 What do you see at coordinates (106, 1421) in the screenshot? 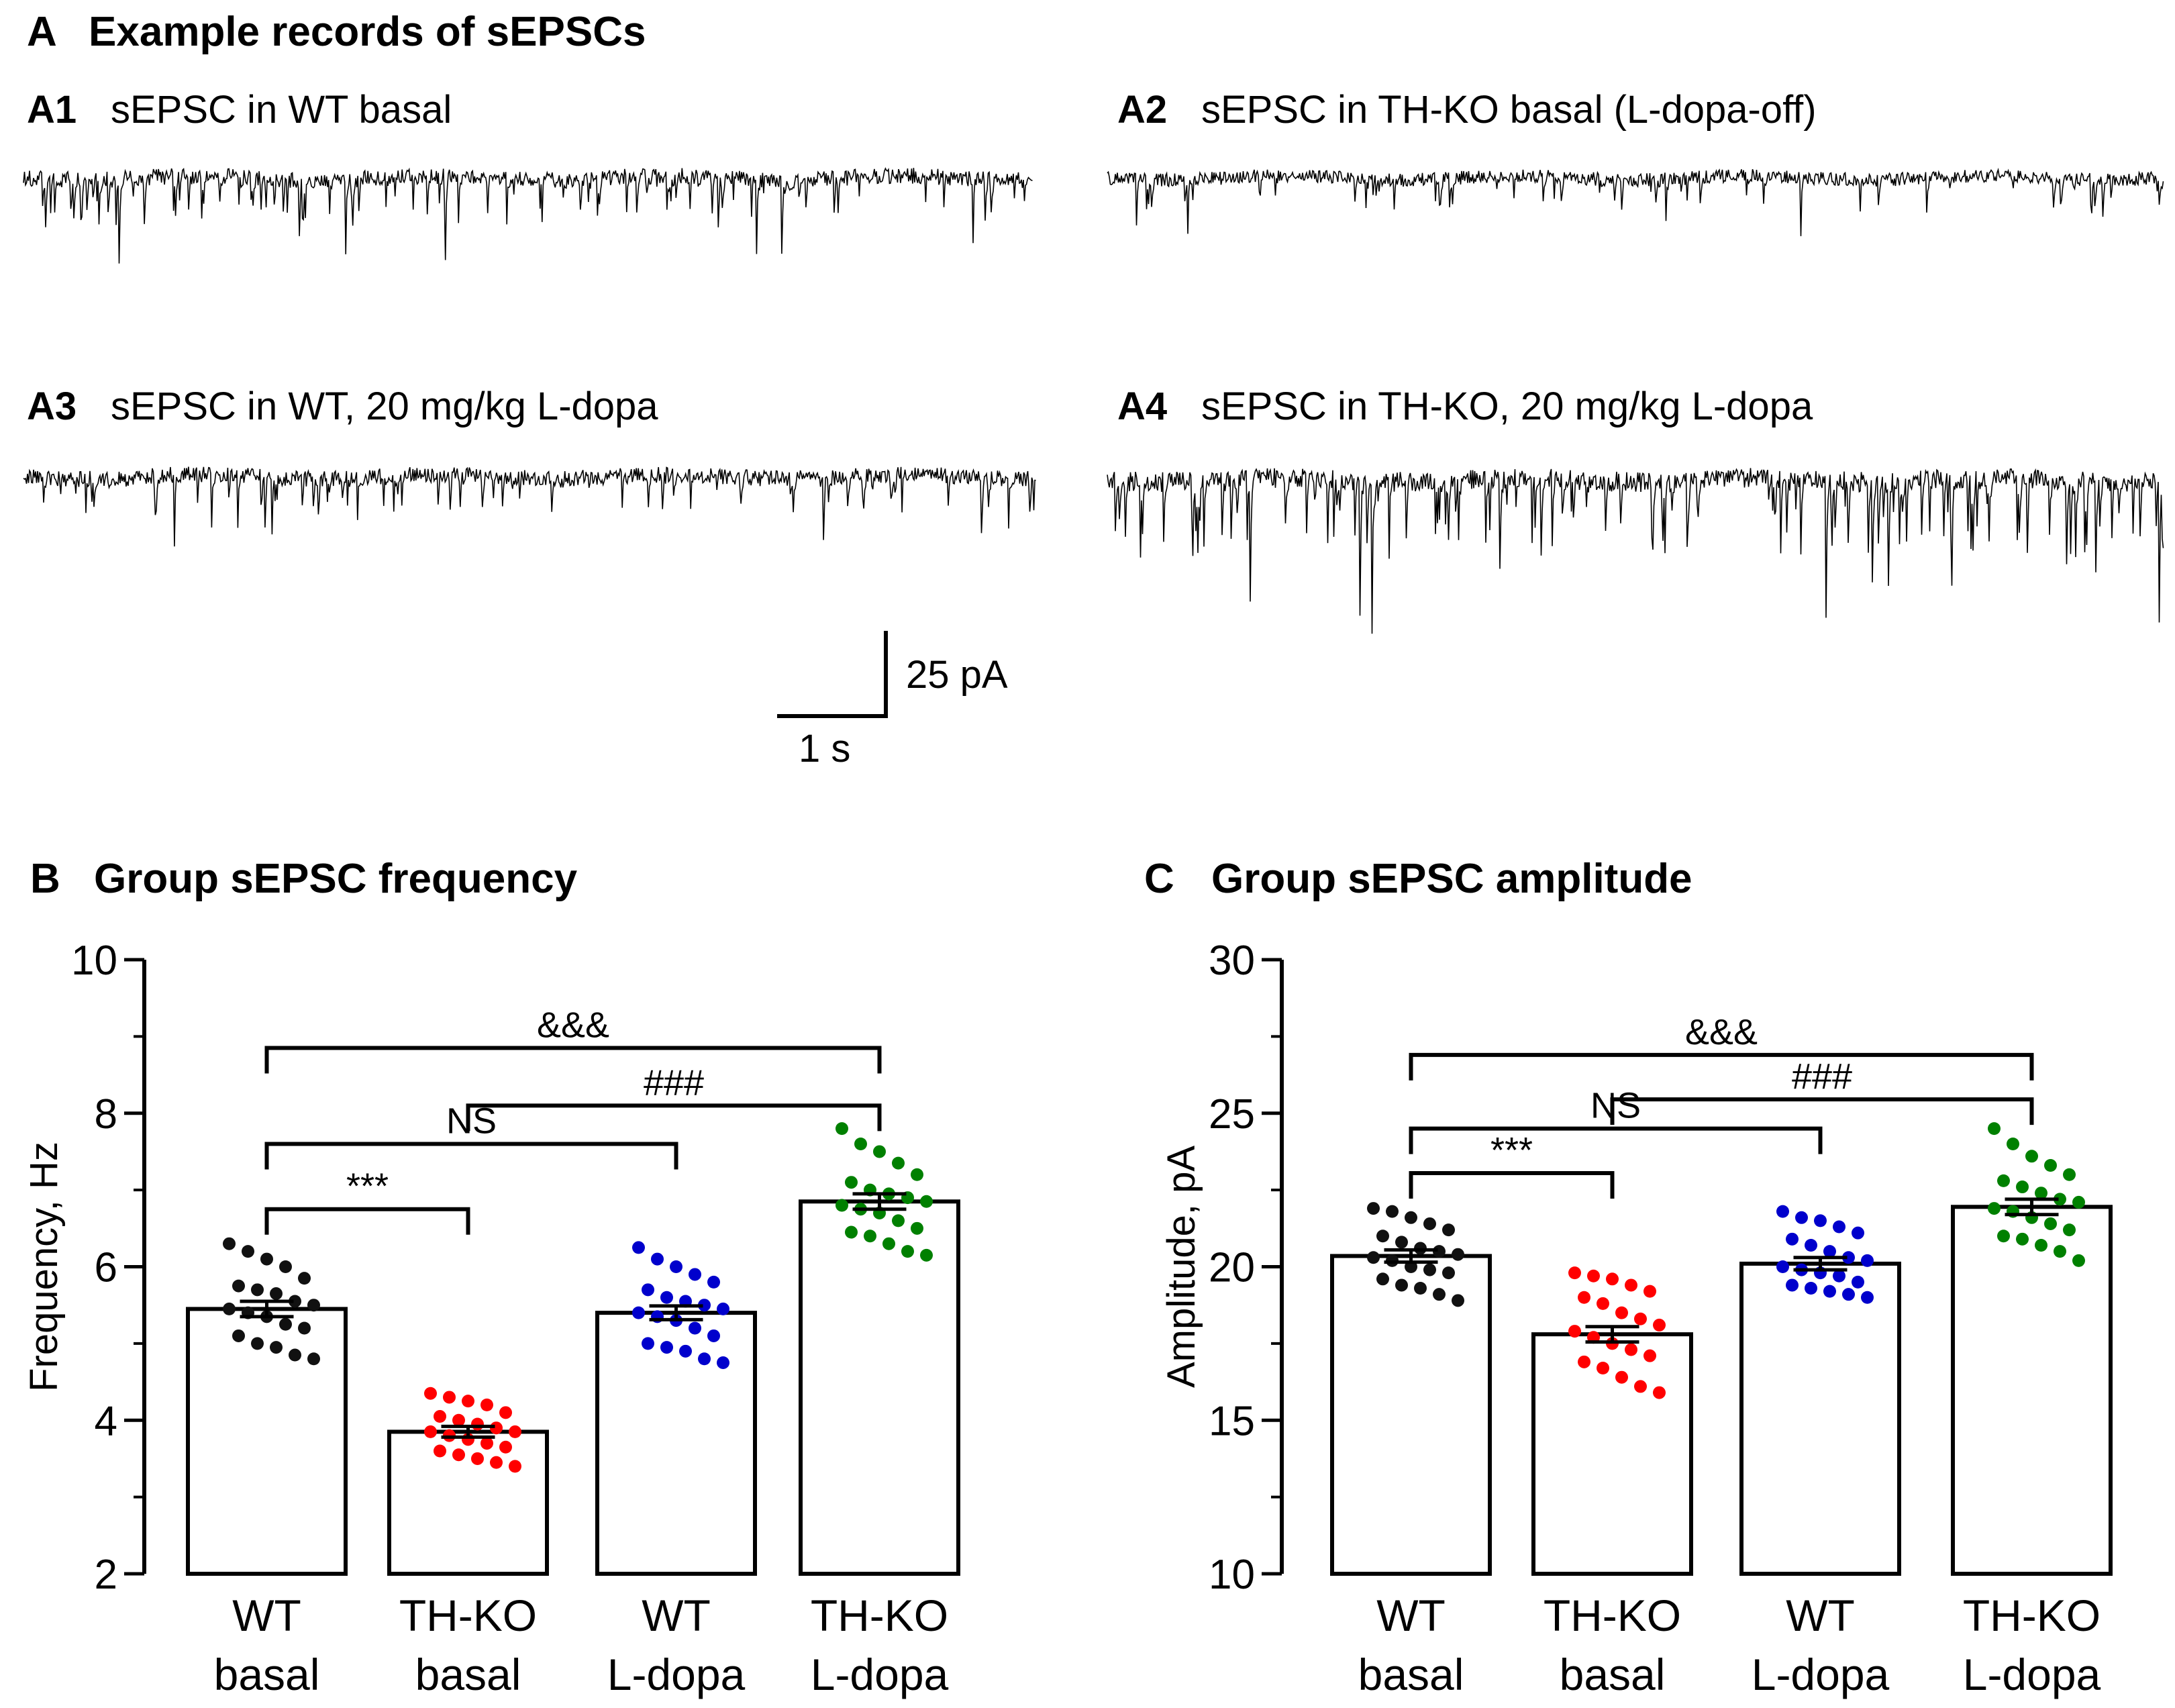
I see `y-tick-label: 4` at bounding box center [106, 1421].